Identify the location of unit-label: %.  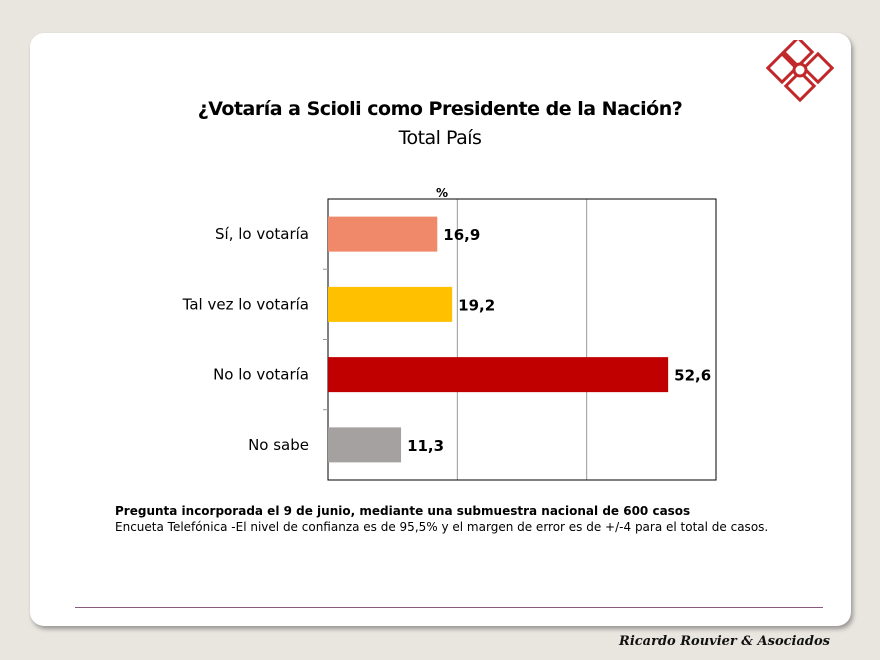
(442, 193).